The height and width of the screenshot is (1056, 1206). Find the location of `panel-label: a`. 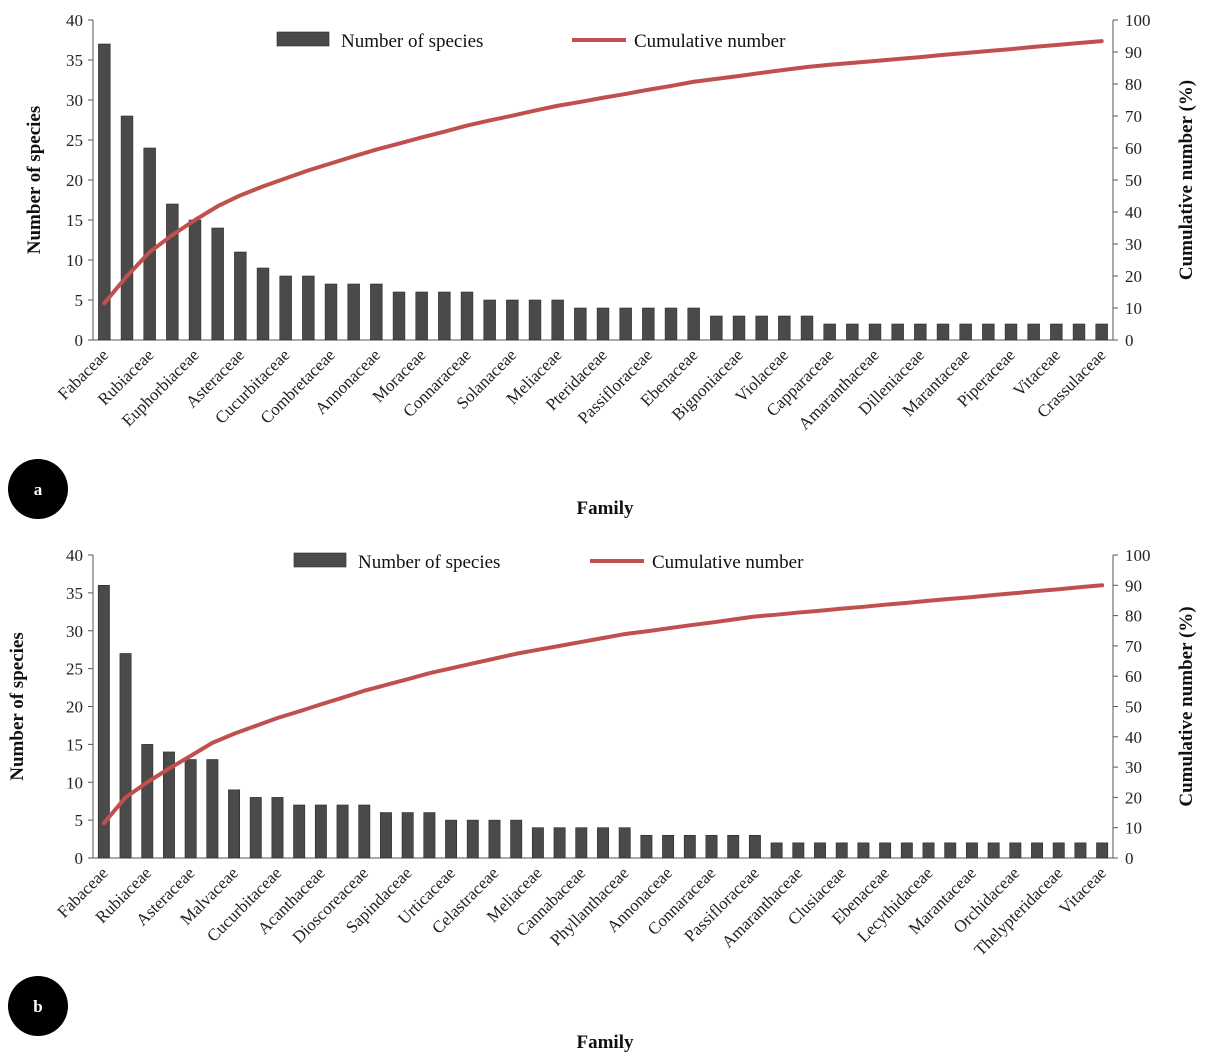

panel-label: a is located at coordinates (38, 489).